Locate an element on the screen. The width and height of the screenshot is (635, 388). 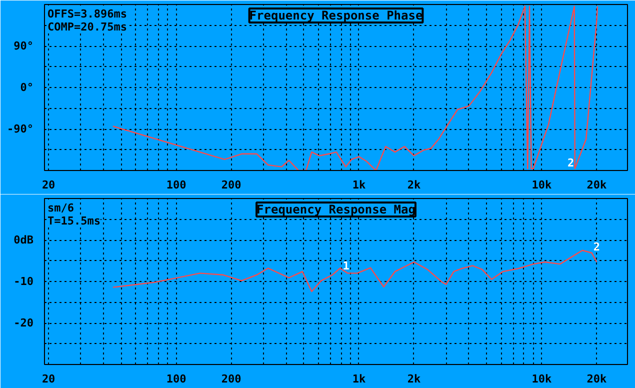
annotation: T=15.5ms is located at coordinates (74, 221).